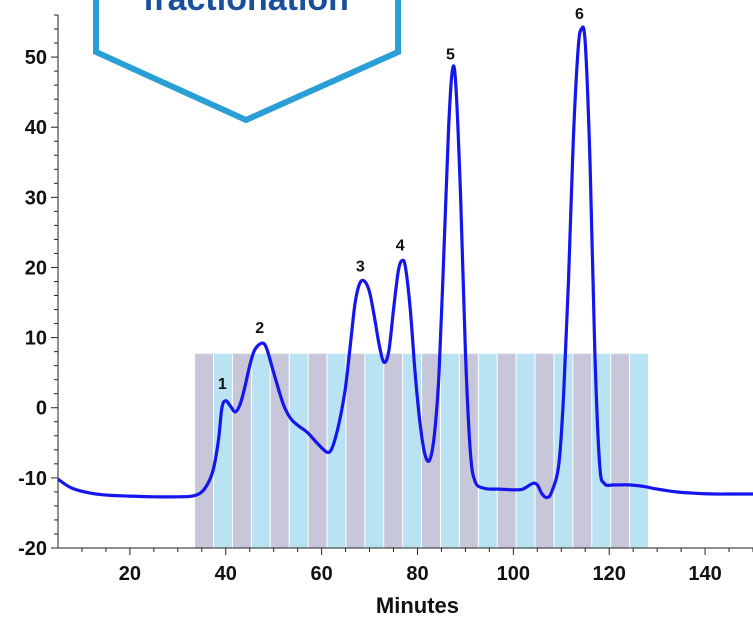 The width and height of the screenshot is (753, 620). What do you see at coordinates (417, 574) in the screenshot?
I see `x-tick-label: 80` at bounding box center [417, 574].